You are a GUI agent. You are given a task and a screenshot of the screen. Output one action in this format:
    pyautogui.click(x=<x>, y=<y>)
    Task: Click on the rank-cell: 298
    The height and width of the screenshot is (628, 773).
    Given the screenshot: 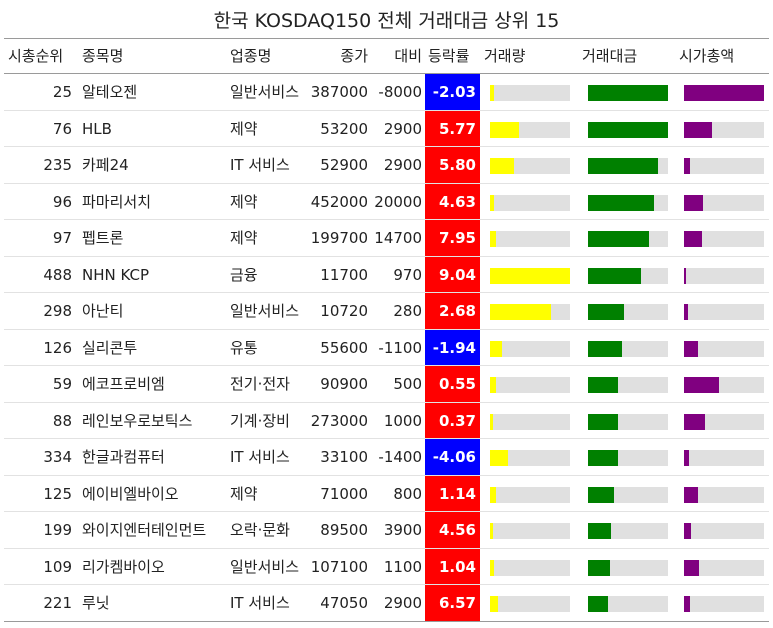 What is the action you would take?
    pyautogui.click(x=57, y=311)
    